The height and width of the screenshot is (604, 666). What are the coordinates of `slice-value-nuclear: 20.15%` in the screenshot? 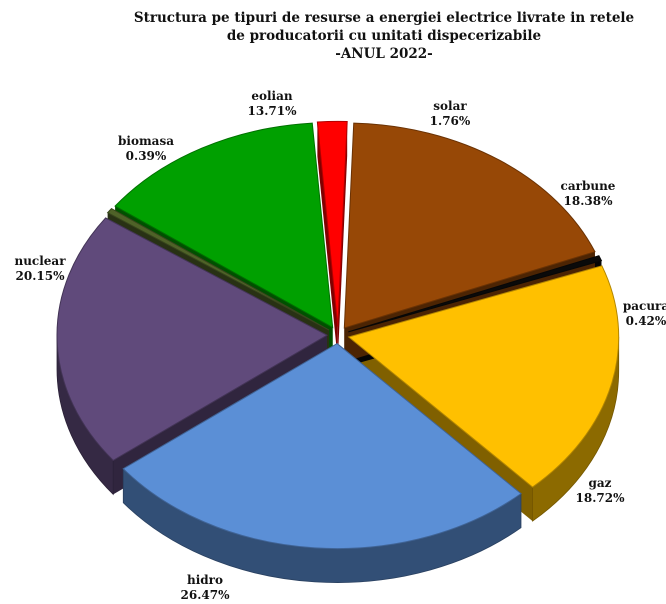 It's located at (41, 276).